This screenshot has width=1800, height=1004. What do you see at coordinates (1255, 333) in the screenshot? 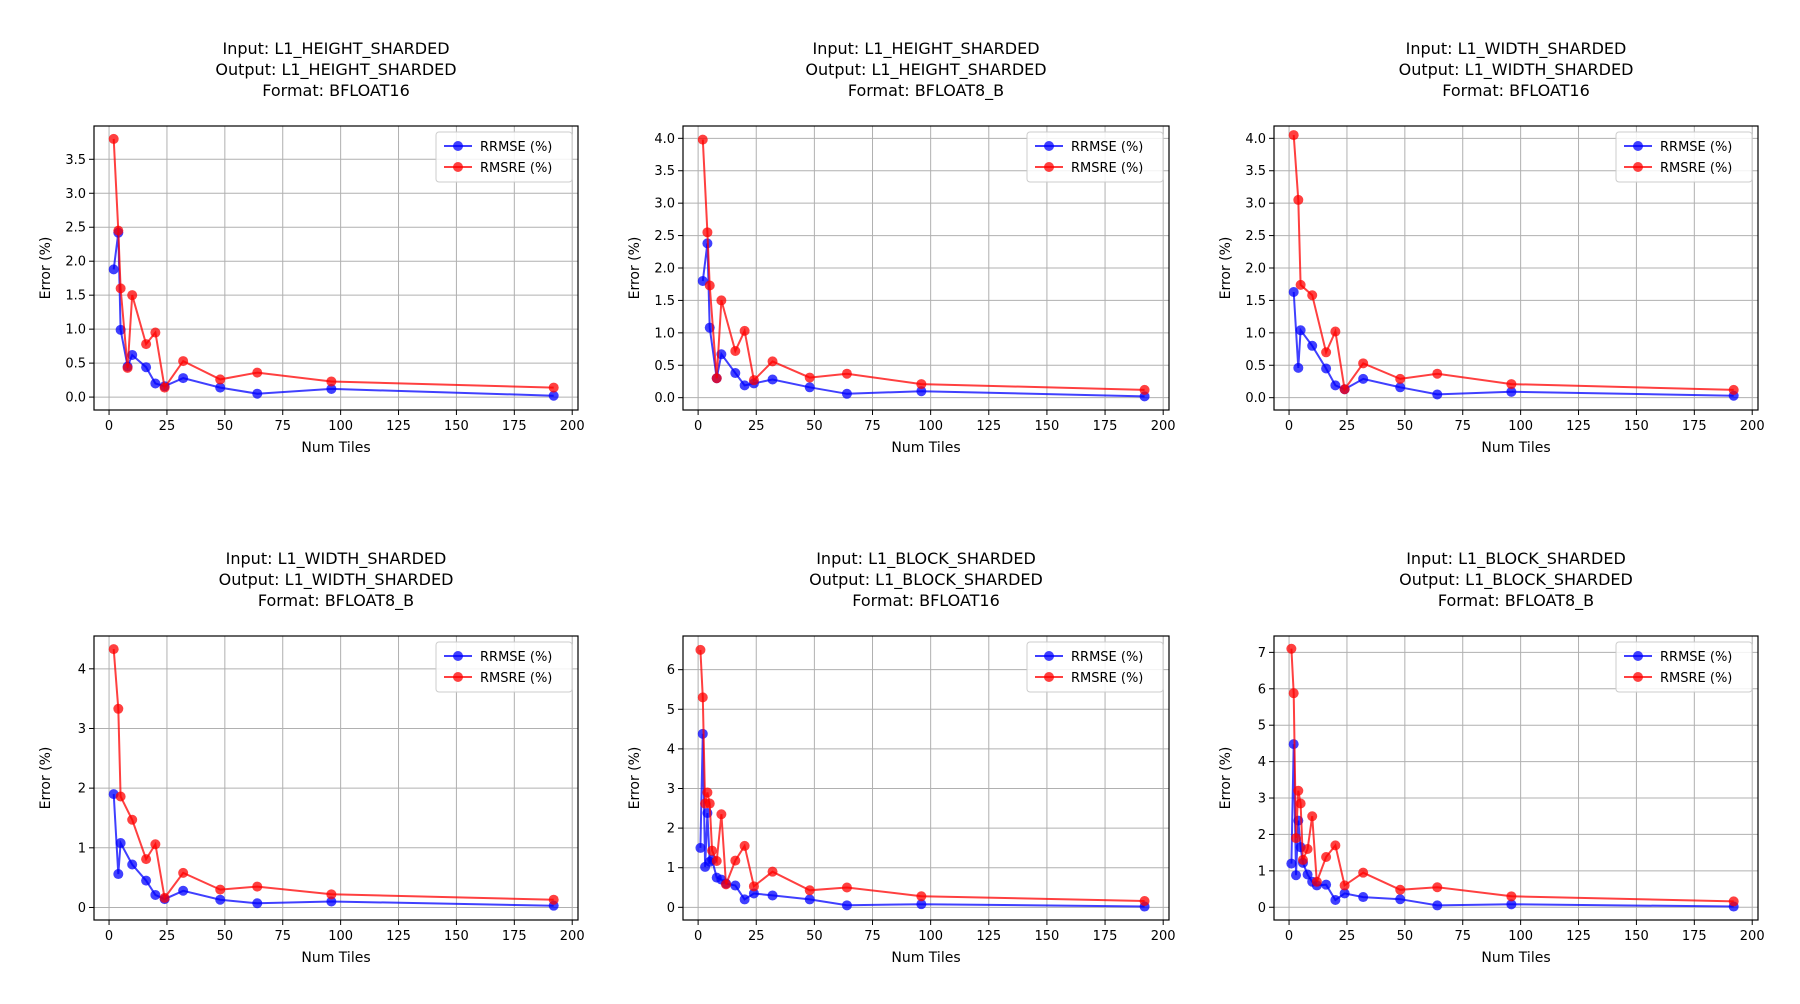
I see `y-tick-label: 1.0` at bounding box center [1255, 333].